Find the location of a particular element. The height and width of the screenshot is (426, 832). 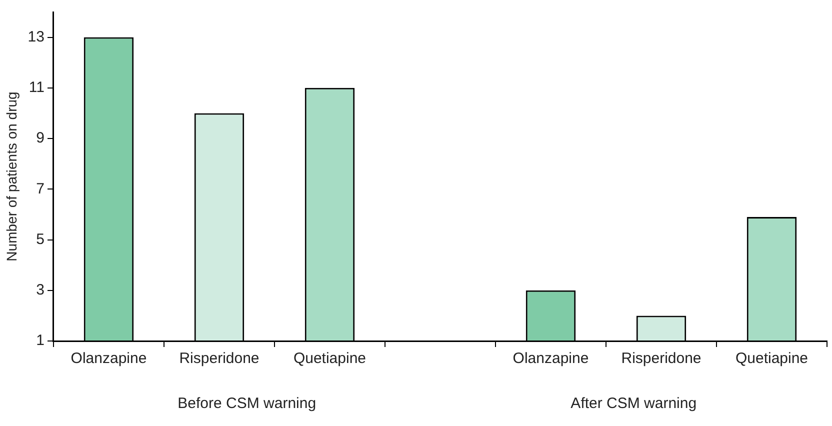

y-tick-label: 13 is located at coordinates (36, 37).